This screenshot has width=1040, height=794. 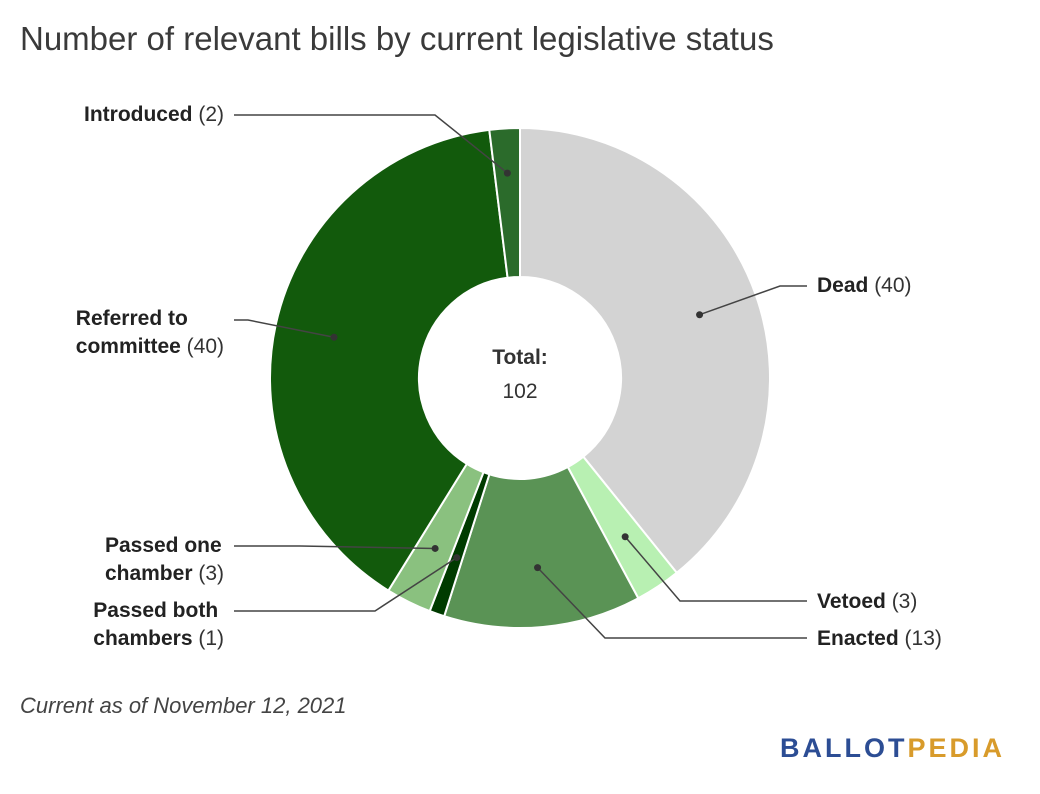 What do you see at coordinates (507, 173) in the screenshot?
I see `leader-dot-introduced` at bounding box center [507, 173].